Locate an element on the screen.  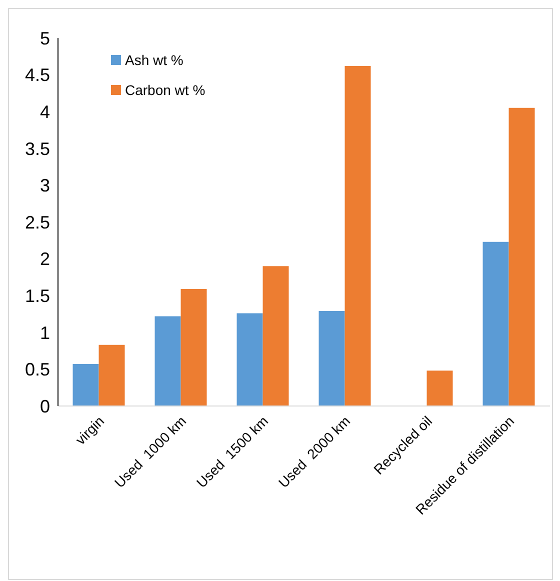
y-tick-label: 2 is located at coordinates (45, 259).